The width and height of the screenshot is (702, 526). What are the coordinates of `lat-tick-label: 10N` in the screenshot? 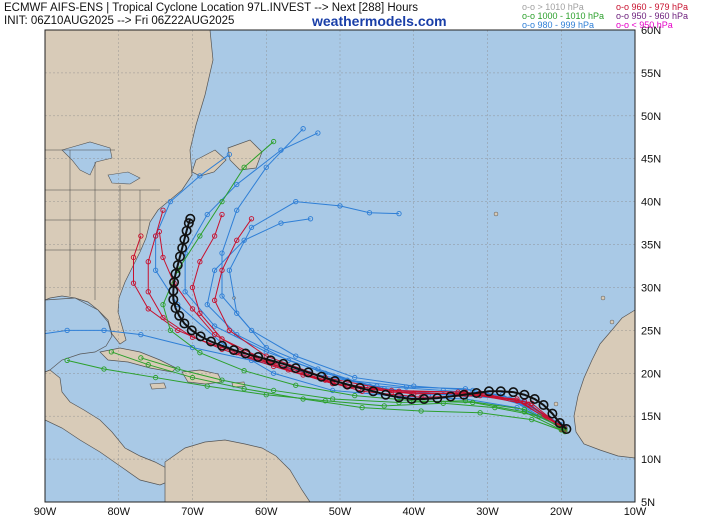 It's located at (651, 460).